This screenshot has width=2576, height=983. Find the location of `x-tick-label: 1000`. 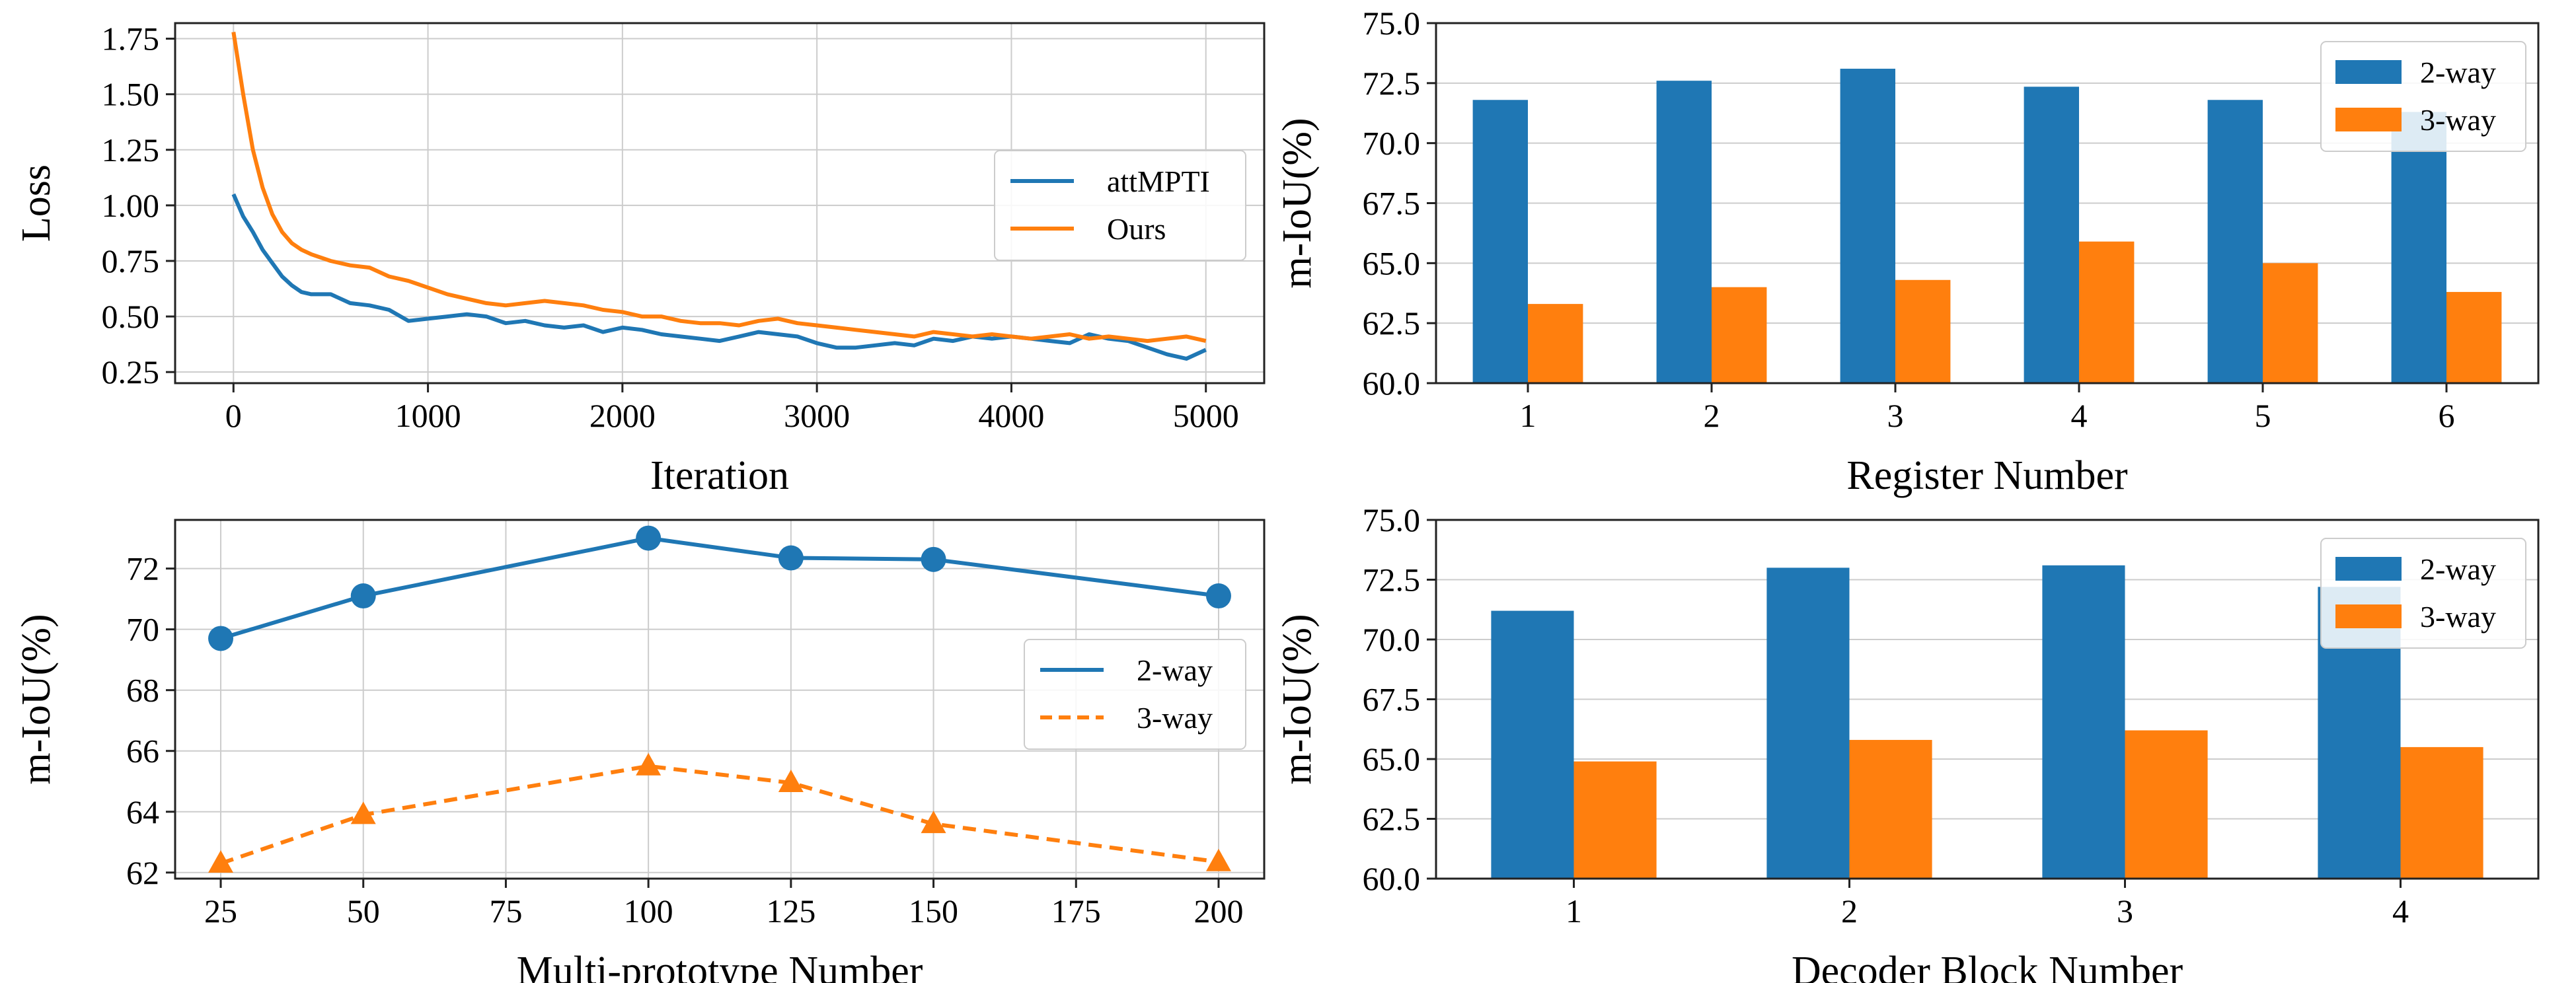

x-tick-label: 1000 is located at coordinates (428, 415).